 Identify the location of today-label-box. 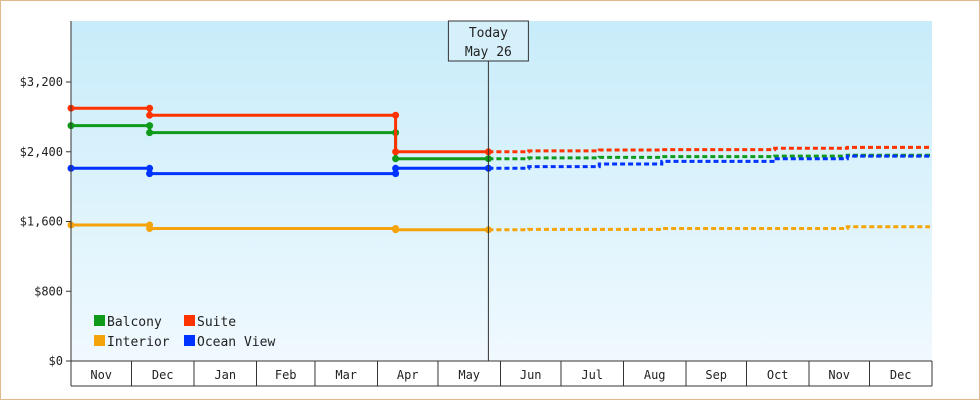
(488, 41).